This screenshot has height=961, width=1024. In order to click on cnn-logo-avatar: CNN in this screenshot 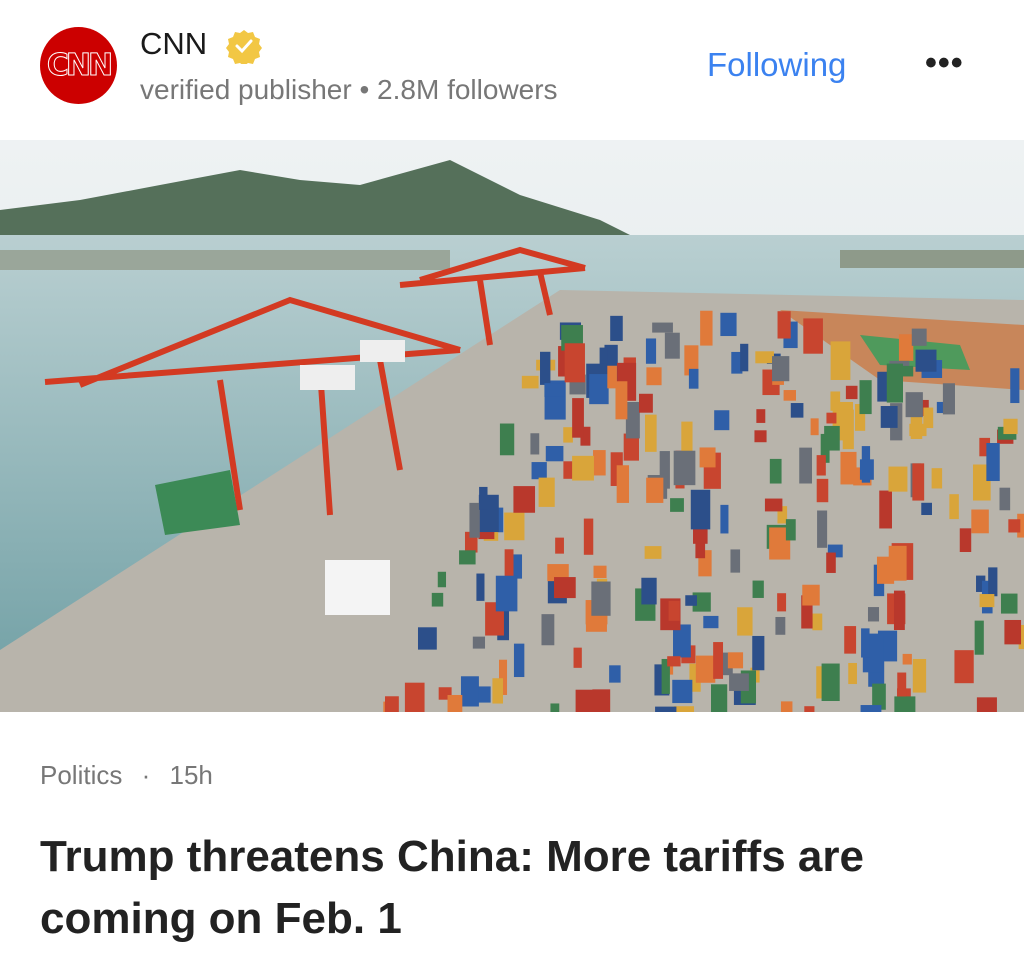, I will do `click(78, 65)`.